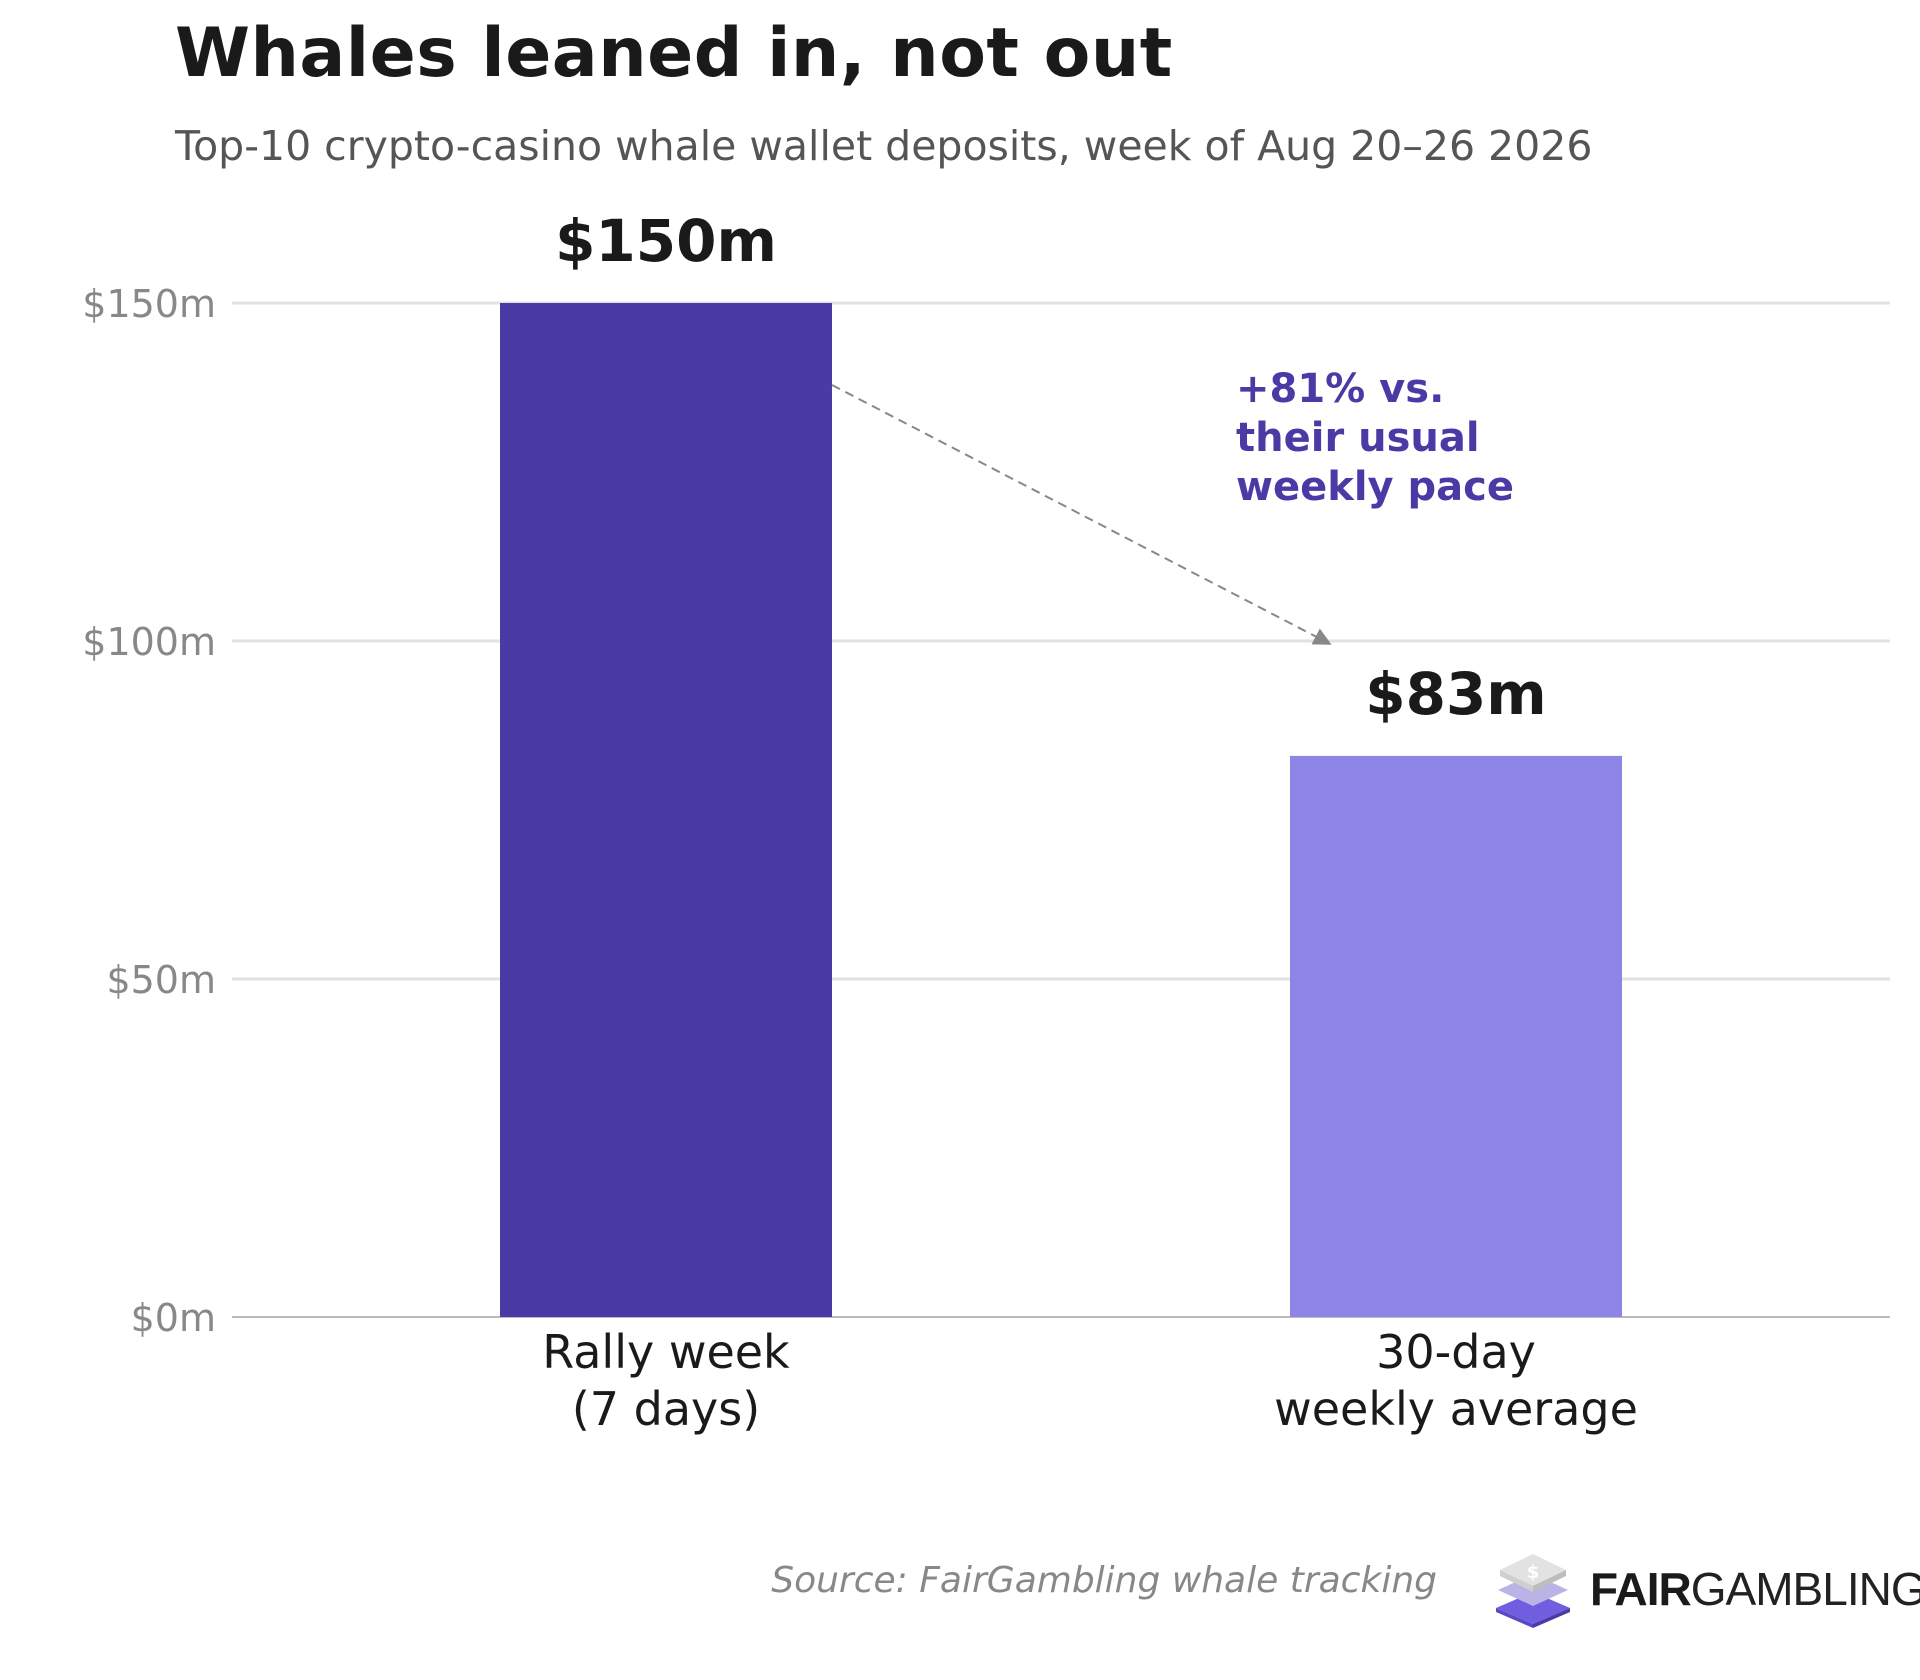  What do you see at coordinates (1340, 389) in the screenshot?
I see `annotation-text: +81% vs.` at bounding box center [1340, 389].